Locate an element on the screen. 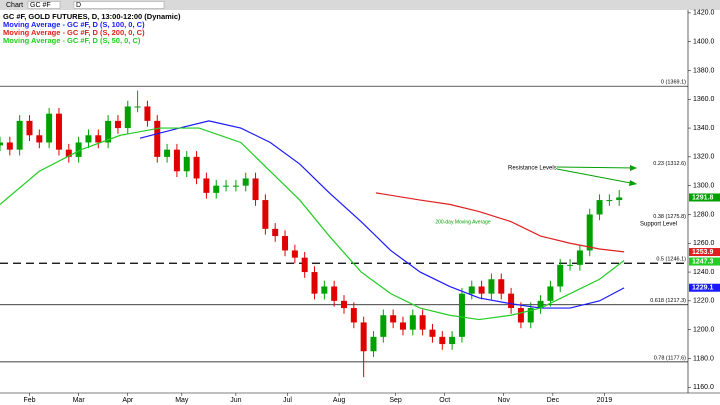  legend-entry: Moving Average - GC #F, D (S, 100, 0, C) is located at coordinates (74, 24).